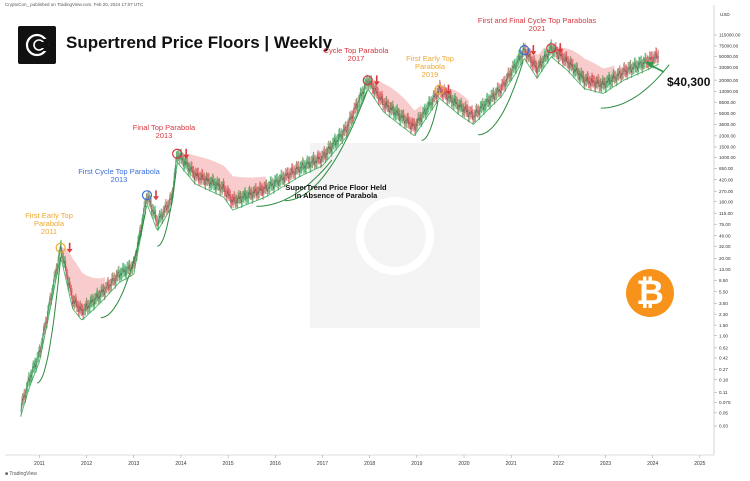 This screenshot has width=750, height=481. I want to click on x-tick-label: 2024, so click(652, 464).